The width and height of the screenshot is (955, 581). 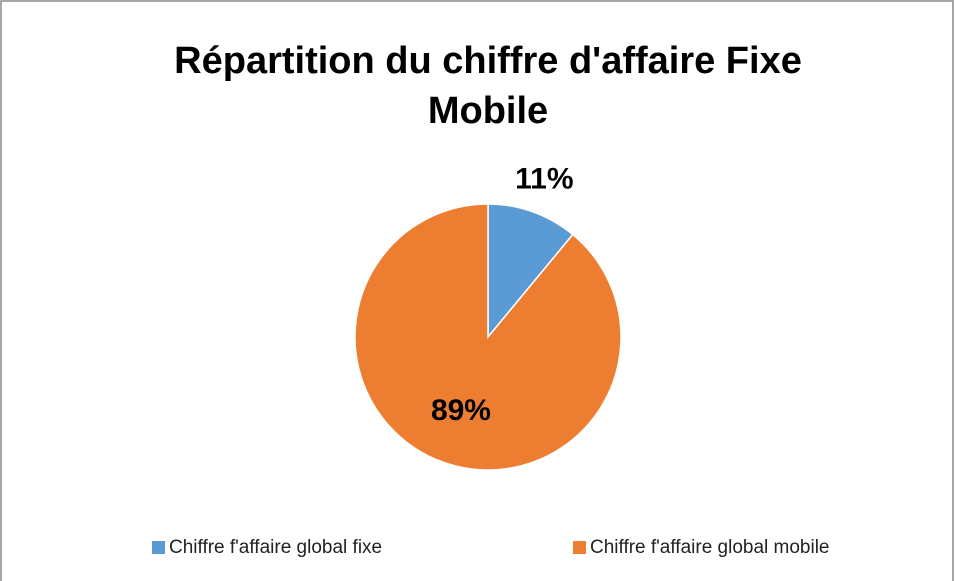 What do you see at coordinates (544, 179) in the screenshot?
I see `data-label: 11%` at bounding box center [544, 179].